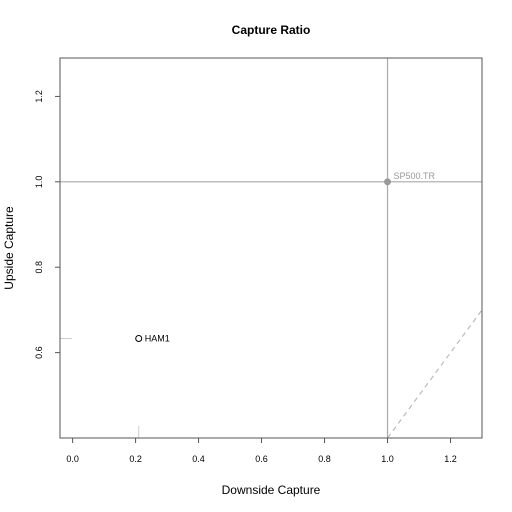 This screenshot has width=512, height=512. I want to click on x-tick-label: 0.8, so click(324, 459).